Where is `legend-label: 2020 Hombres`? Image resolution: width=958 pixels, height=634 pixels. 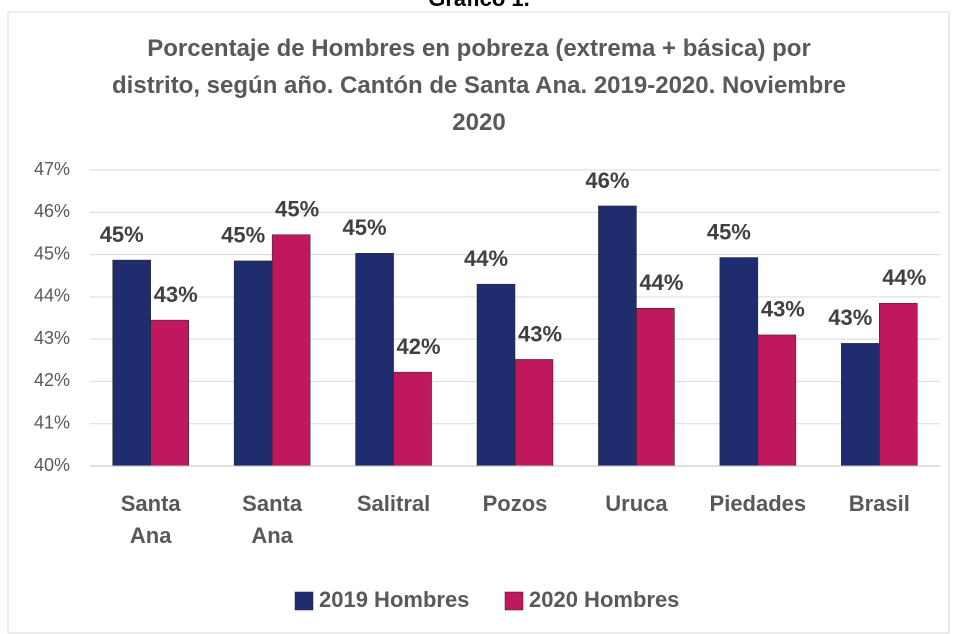 legend-label: 2020 Hombres is located at coordinates (604, 599).